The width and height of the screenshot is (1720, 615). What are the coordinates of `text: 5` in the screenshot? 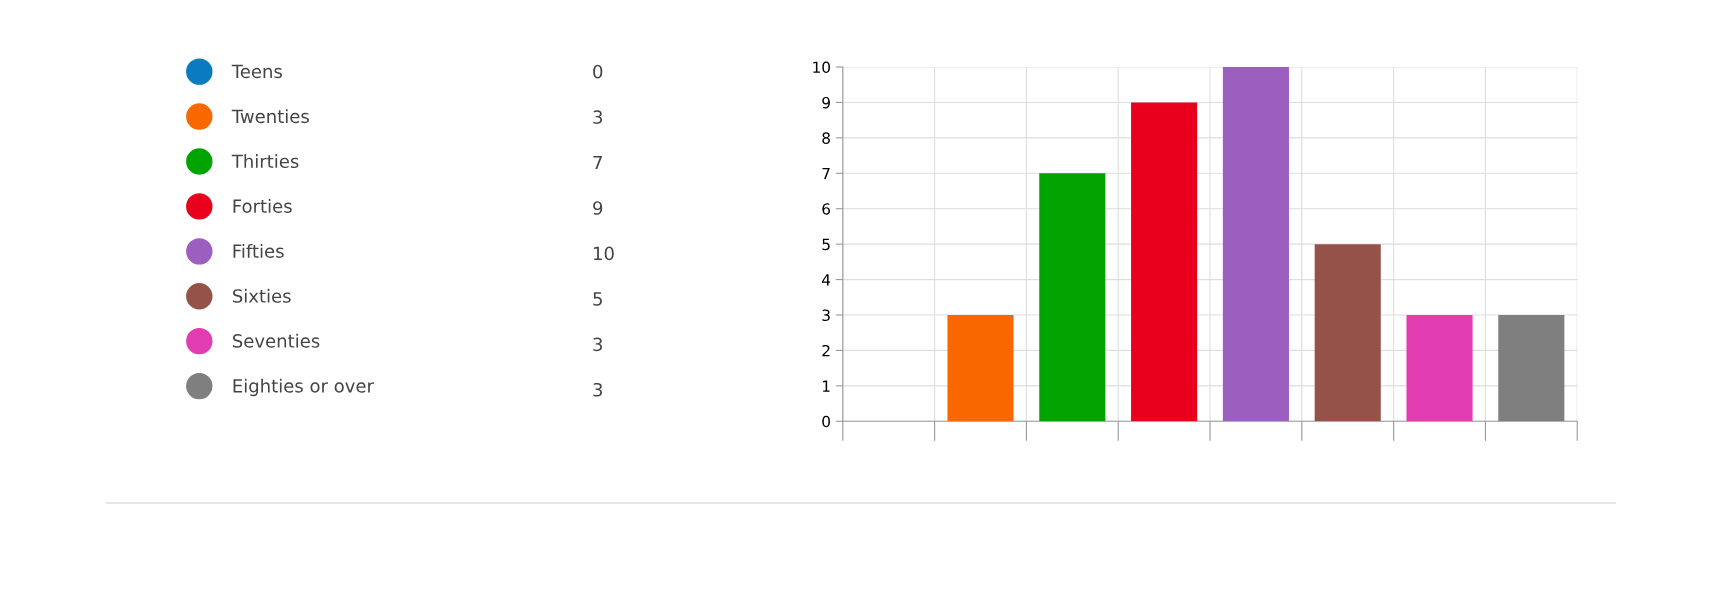 It's located at (597, 299).